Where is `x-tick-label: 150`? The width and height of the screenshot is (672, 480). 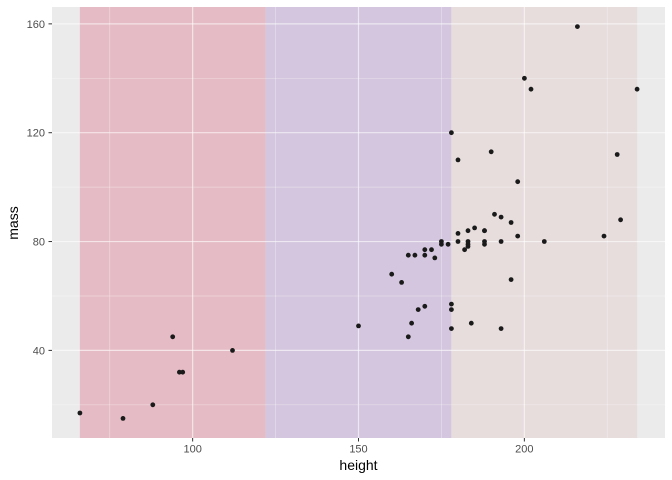
x-tick-label: 150 is located at coordinates (358, 450).